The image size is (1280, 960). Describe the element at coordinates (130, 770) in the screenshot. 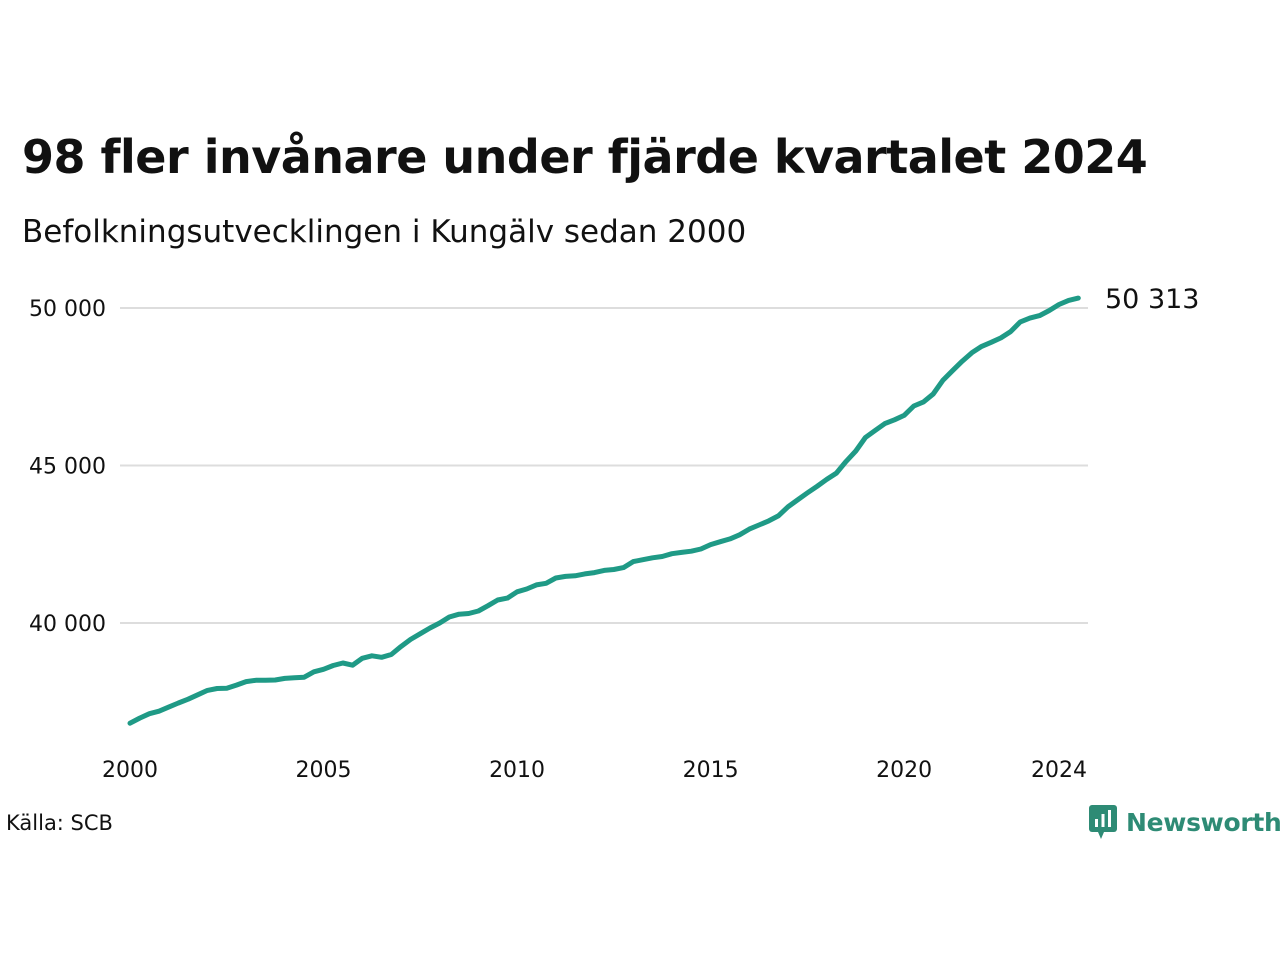

I see `x-tick-label: 2000` at that location.